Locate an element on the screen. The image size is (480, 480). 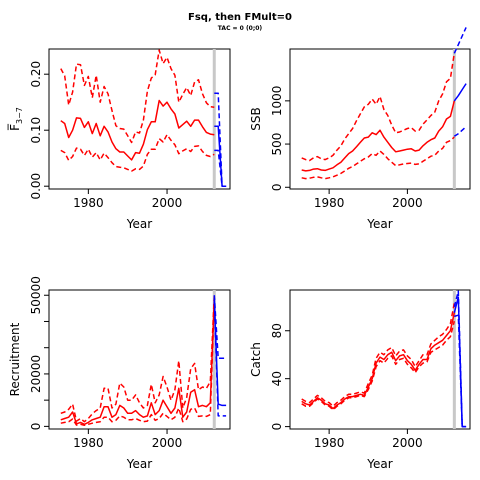
recruitment-series-projection-upper is located at coordinates (220, 327).